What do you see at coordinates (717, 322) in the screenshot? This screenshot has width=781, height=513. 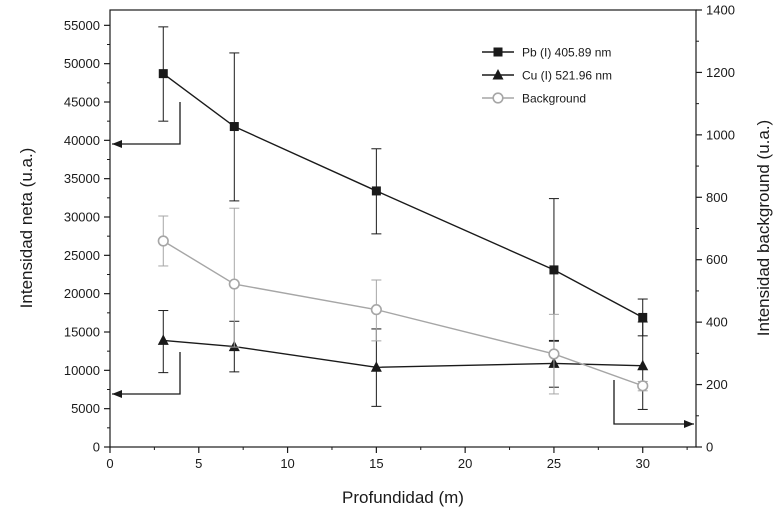 I see `y-right-tick-label: 400` at bounding box center [717, 322].